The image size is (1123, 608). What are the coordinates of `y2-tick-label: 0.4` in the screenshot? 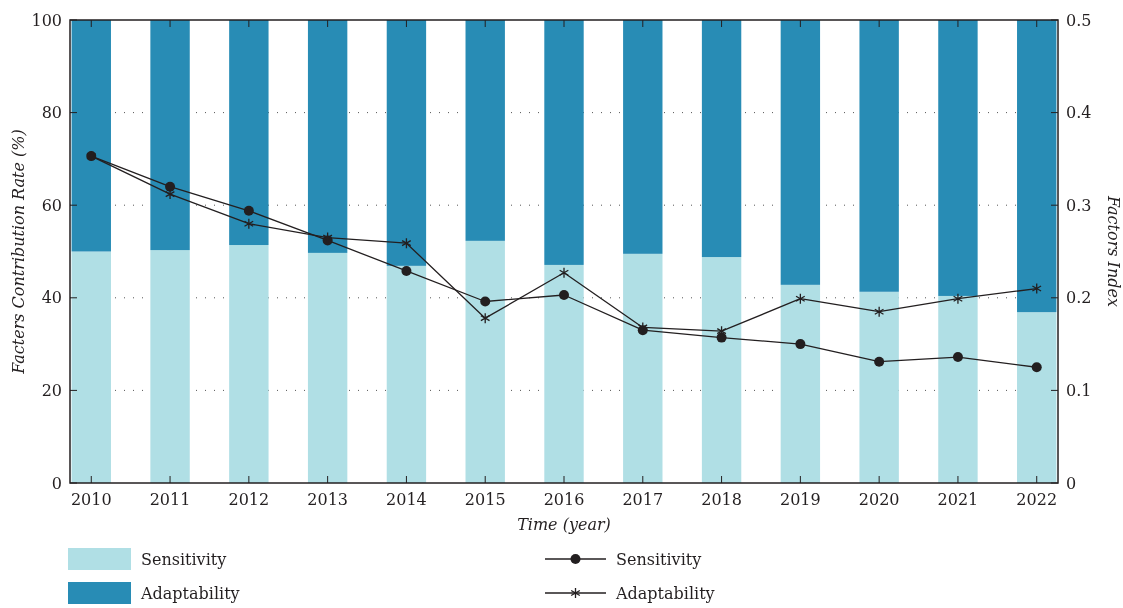 It's located at (1079, 113).